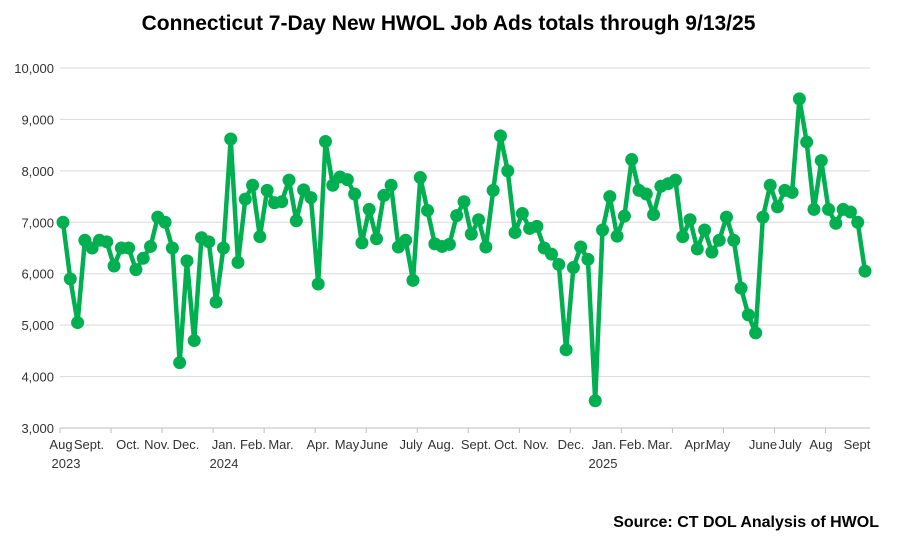 Image resolution: width=897 pixels, height=536 pixels. What do you see at coordinates (659, 444) in the screenshot?
I see `x-tick-label: Mar.` at bounding box center [659, 444].